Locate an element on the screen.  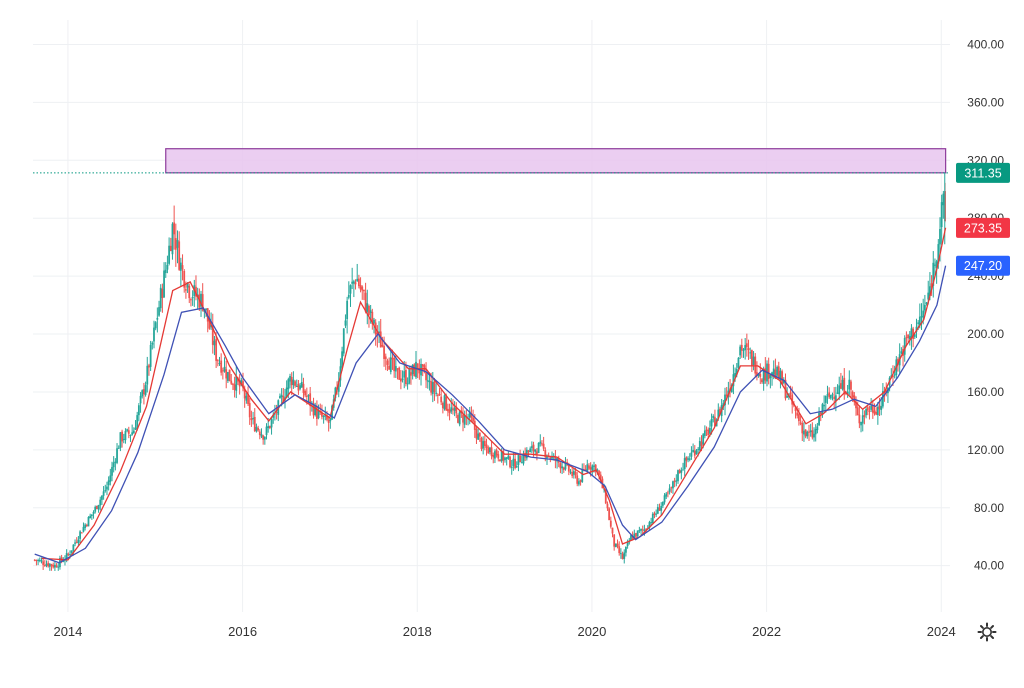
resistance-zone is located at coordinates (556, 161).